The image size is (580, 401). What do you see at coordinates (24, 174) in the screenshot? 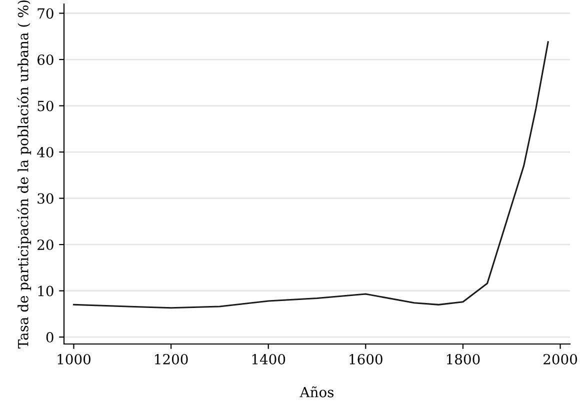
I see `y-axis-title: Tasa de participación de la población urbana ( %)` at bounding box center [24, 174].